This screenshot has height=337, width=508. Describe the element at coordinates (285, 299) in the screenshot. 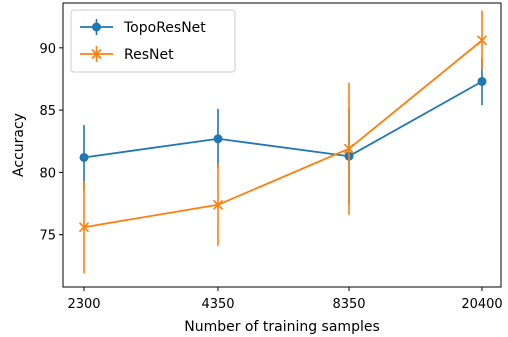

I see `x-axis: 2300 4350 8350 20400` at that location.